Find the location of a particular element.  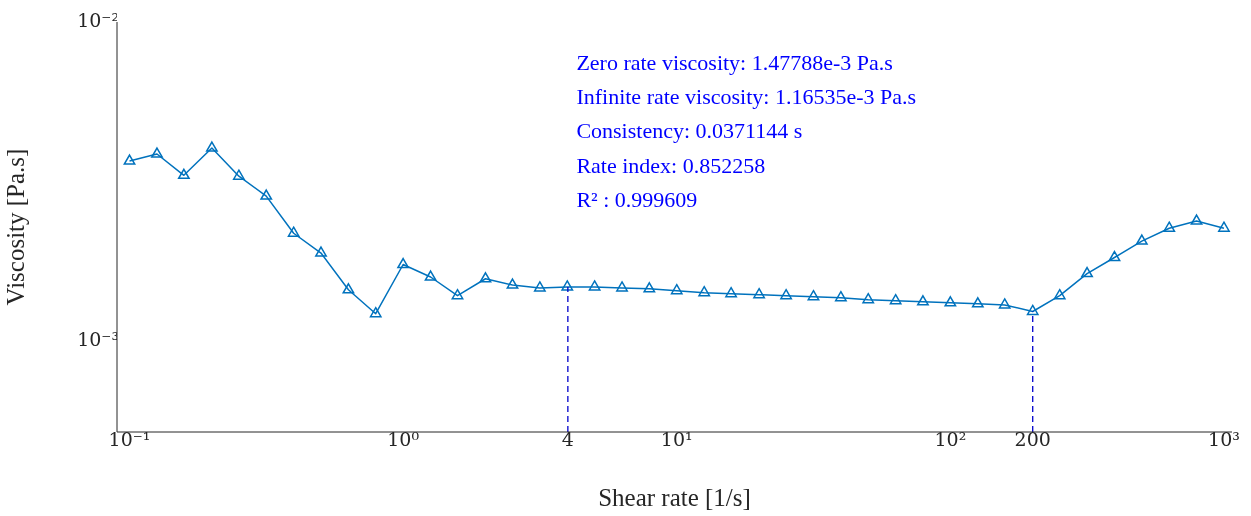

annotation: Consistency: 0.0371144 s is located at coordinates (689, 131).